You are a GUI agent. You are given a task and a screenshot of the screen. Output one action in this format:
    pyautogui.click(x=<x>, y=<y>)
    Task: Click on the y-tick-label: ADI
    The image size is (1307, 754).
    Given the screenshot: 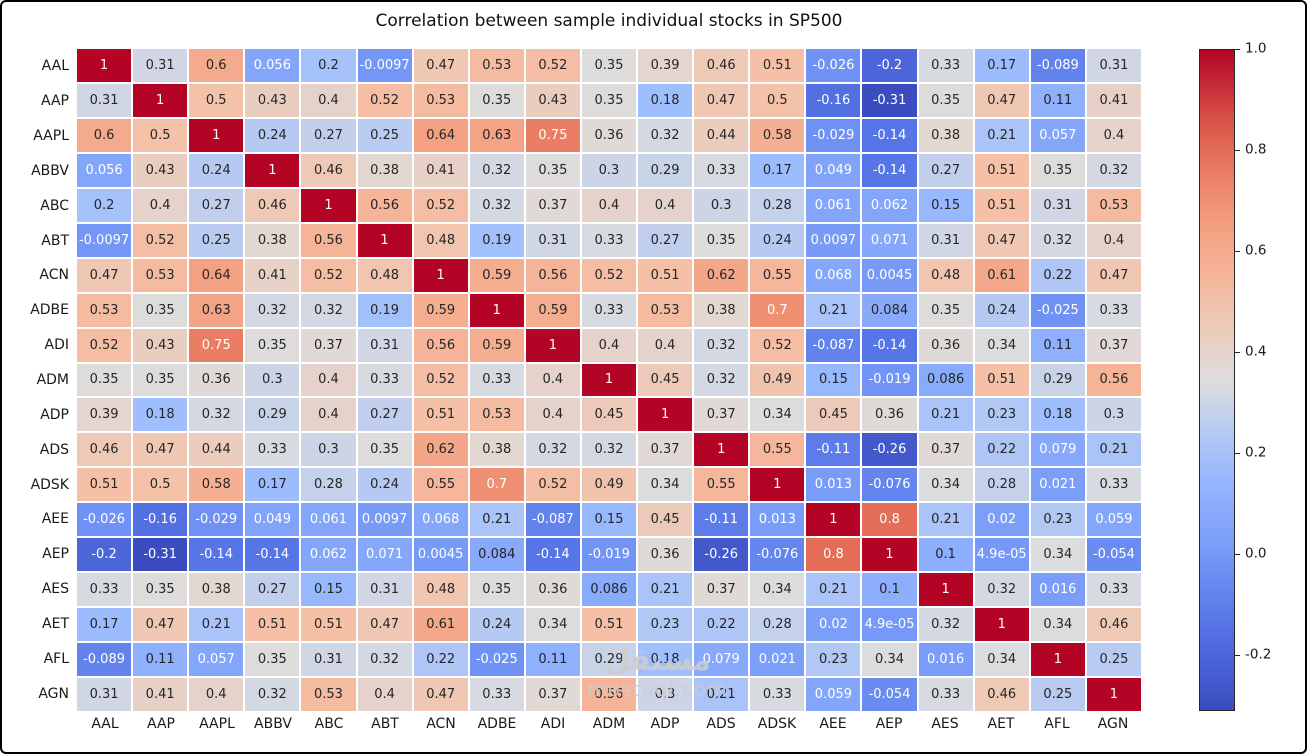 What is the action you would take?
    pyautogui.click(x=57, y=345)
    